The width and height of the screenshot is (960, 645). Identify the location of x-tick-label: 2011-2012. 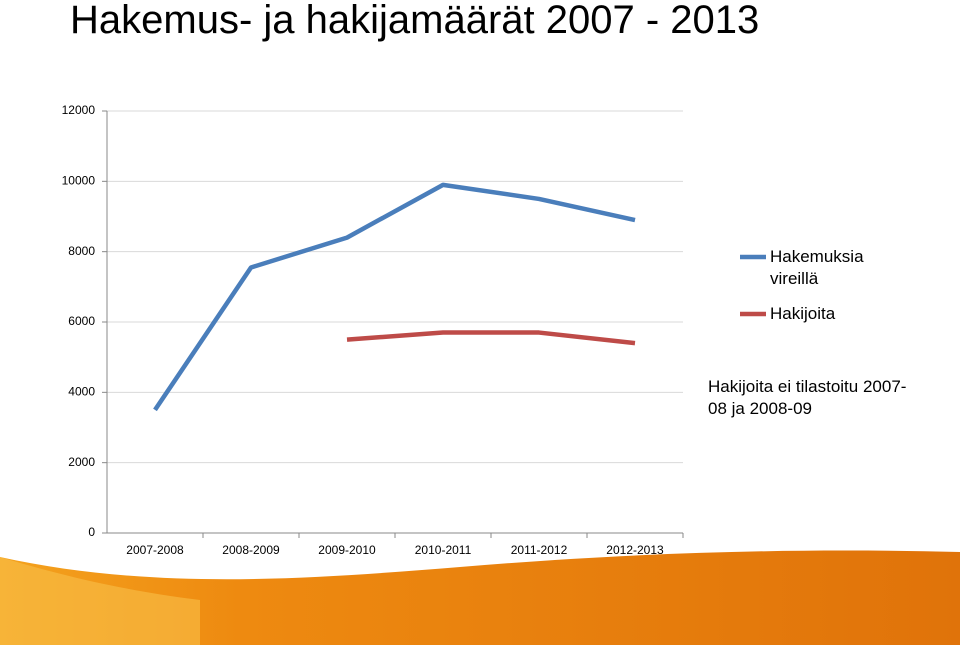
(539, 550).